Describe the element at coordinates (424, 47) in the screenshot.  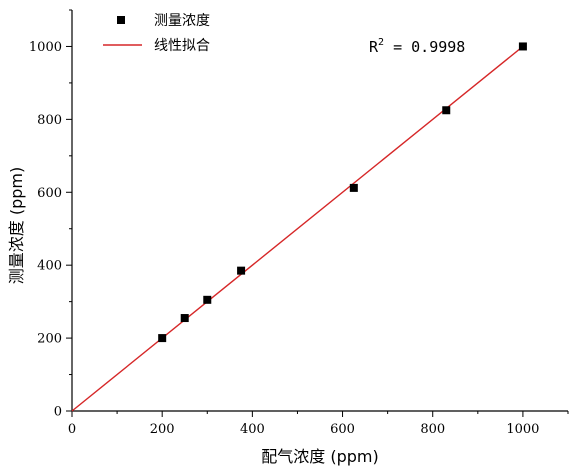
I see `r-squared-value: = 0.9998` at that location.